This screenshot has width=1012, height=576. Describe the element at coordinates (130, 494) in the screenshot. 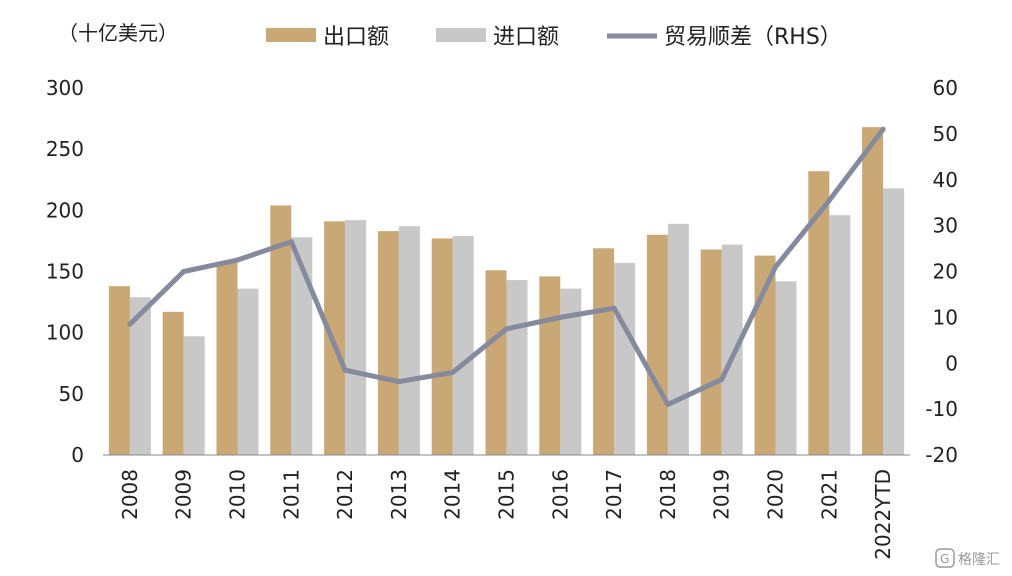

I see `x-tick-label: 2008` at that location.